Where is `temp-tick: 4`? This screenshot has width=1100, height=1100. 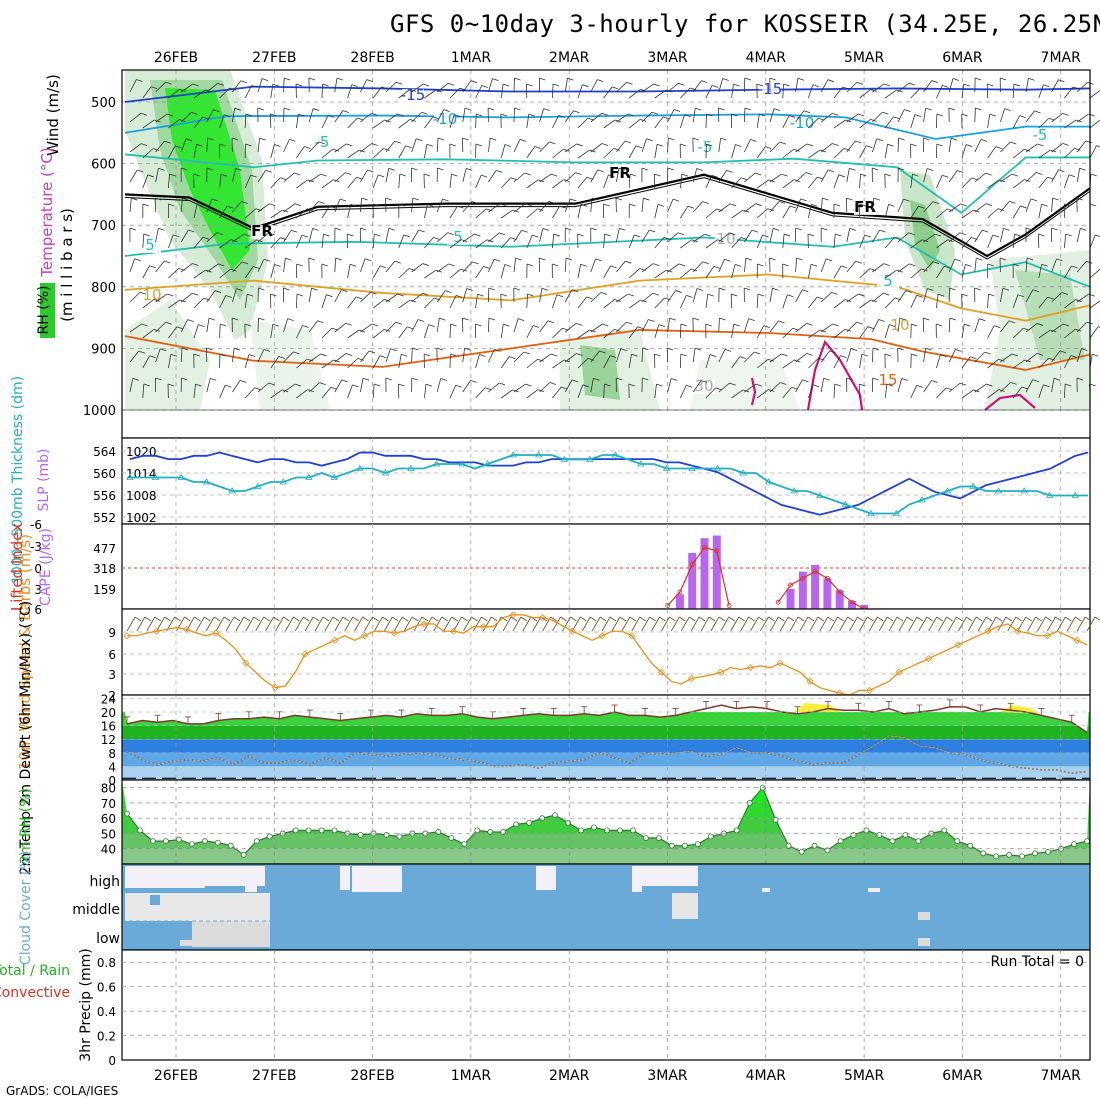 temp-tick: 4 is located at coordinates (112, 767).